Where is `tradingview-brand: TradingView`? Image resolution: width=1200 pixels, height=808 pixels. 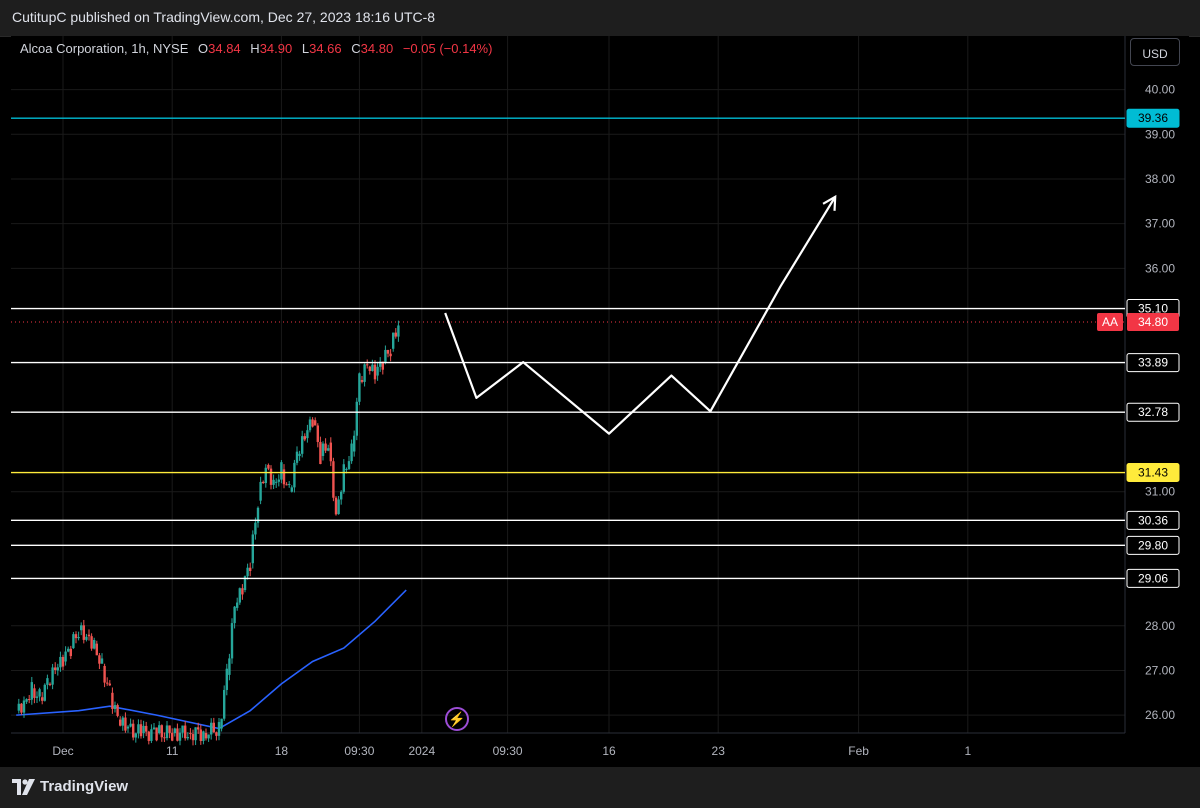
tradingview-brand: TradingView is located at coordinates (84, 786).